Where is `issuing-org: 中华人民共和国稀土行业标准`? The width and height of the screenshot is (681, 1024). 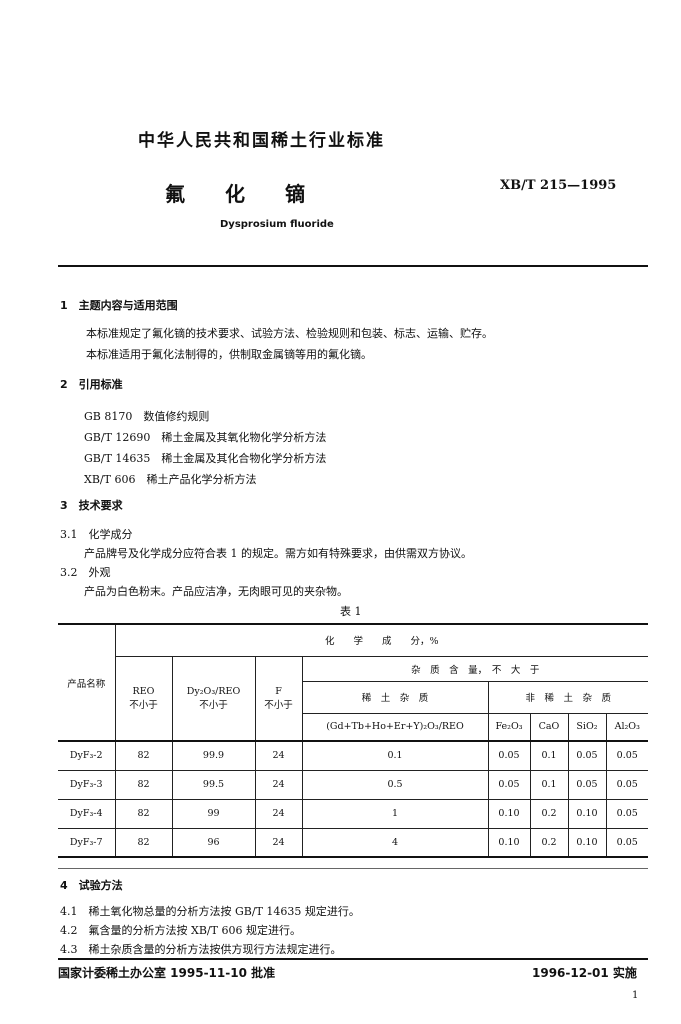
issuing-org: 中华人民共和国稀土行业标准 is located at coordinates (261, 141).